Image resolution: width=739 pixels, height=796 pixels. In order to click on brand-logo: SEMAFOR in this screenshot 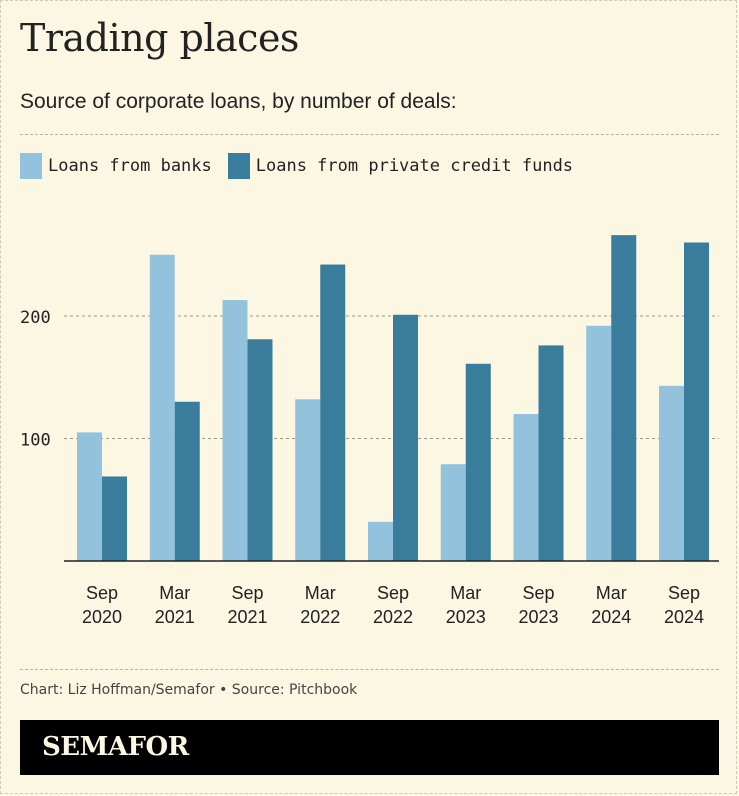, I will do `click(115, 747)`.